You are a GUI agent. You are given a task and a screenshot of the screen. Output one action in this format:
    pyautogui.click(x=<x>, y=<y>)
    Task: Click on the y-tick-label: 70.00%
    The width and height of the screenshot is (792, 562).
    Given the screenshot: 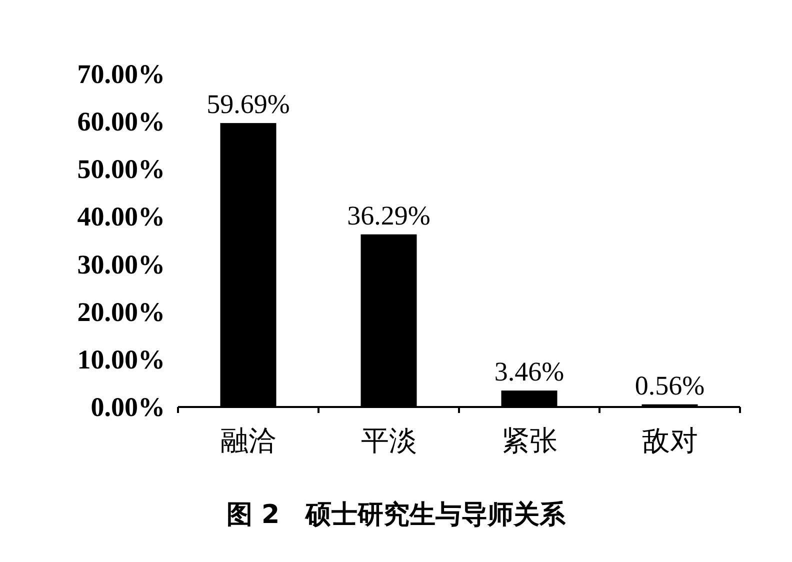 What is the action you would take?
    pyautogui.click(x=121, y=74)
    